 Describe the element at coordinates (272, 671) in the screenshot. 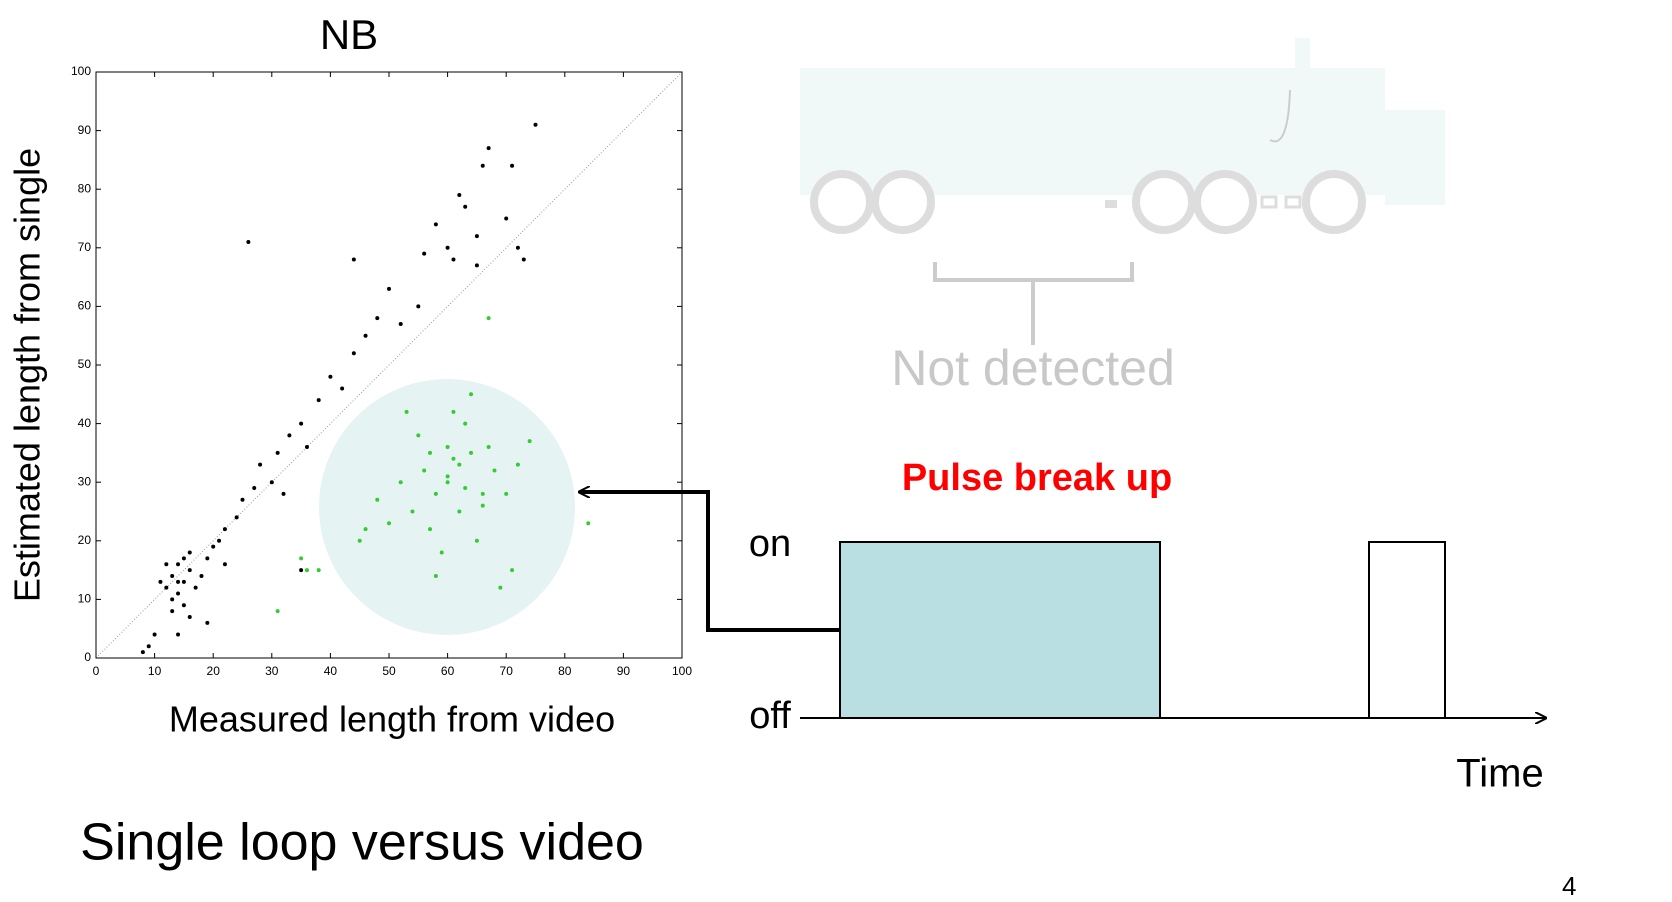

I see `x-tick-label: 30` at that location.